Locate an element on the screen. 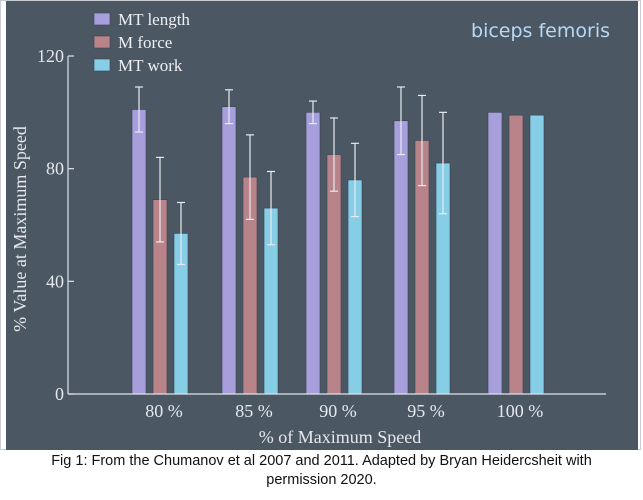 The height and width of the screenshot is (500, 643). x-axis-title: % of Maximum Speed is located at coordinates (340, 437).